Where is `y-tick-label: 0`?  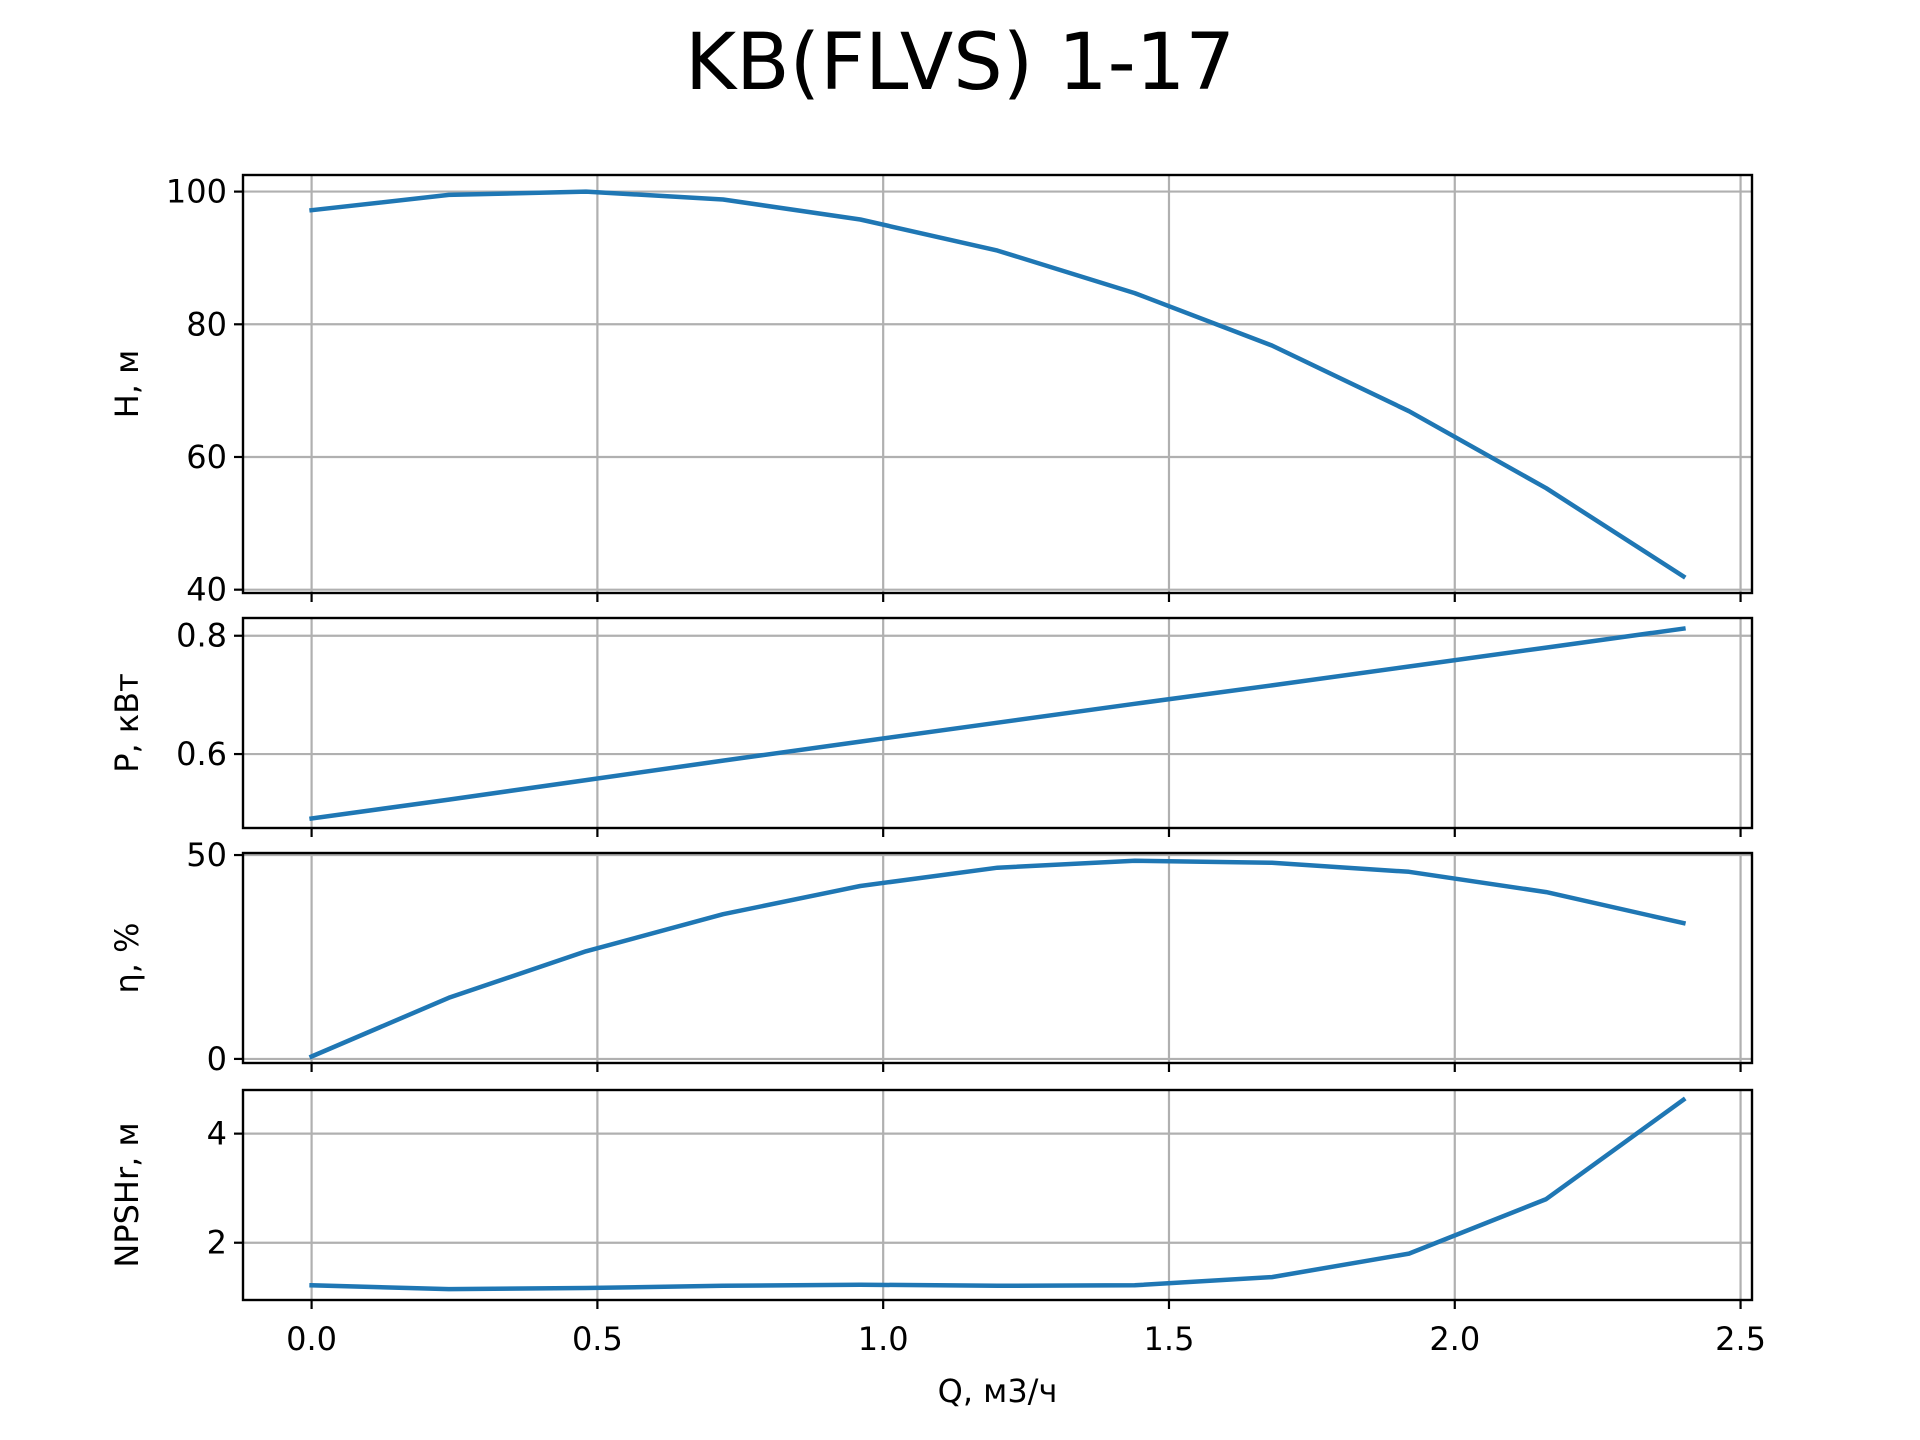 y-tick-label: 0 is located at coordinates (217, 1059).